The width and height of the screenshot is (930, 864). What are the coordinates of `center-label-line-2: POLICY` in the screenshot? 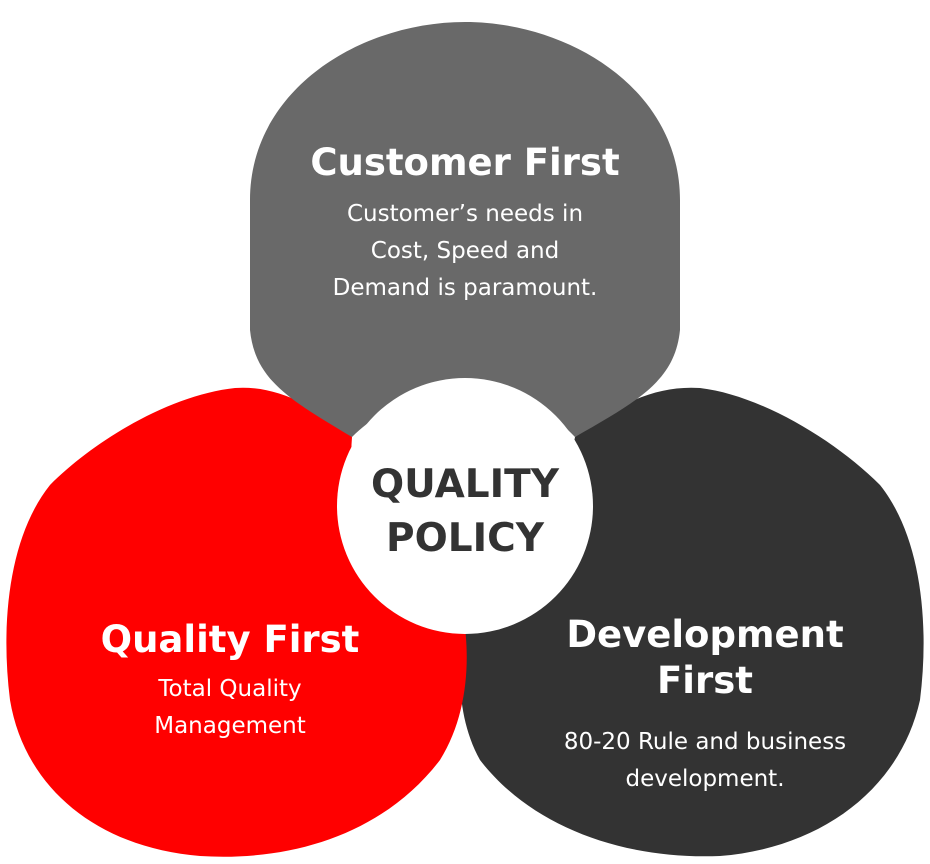 It's located at (465, 538).